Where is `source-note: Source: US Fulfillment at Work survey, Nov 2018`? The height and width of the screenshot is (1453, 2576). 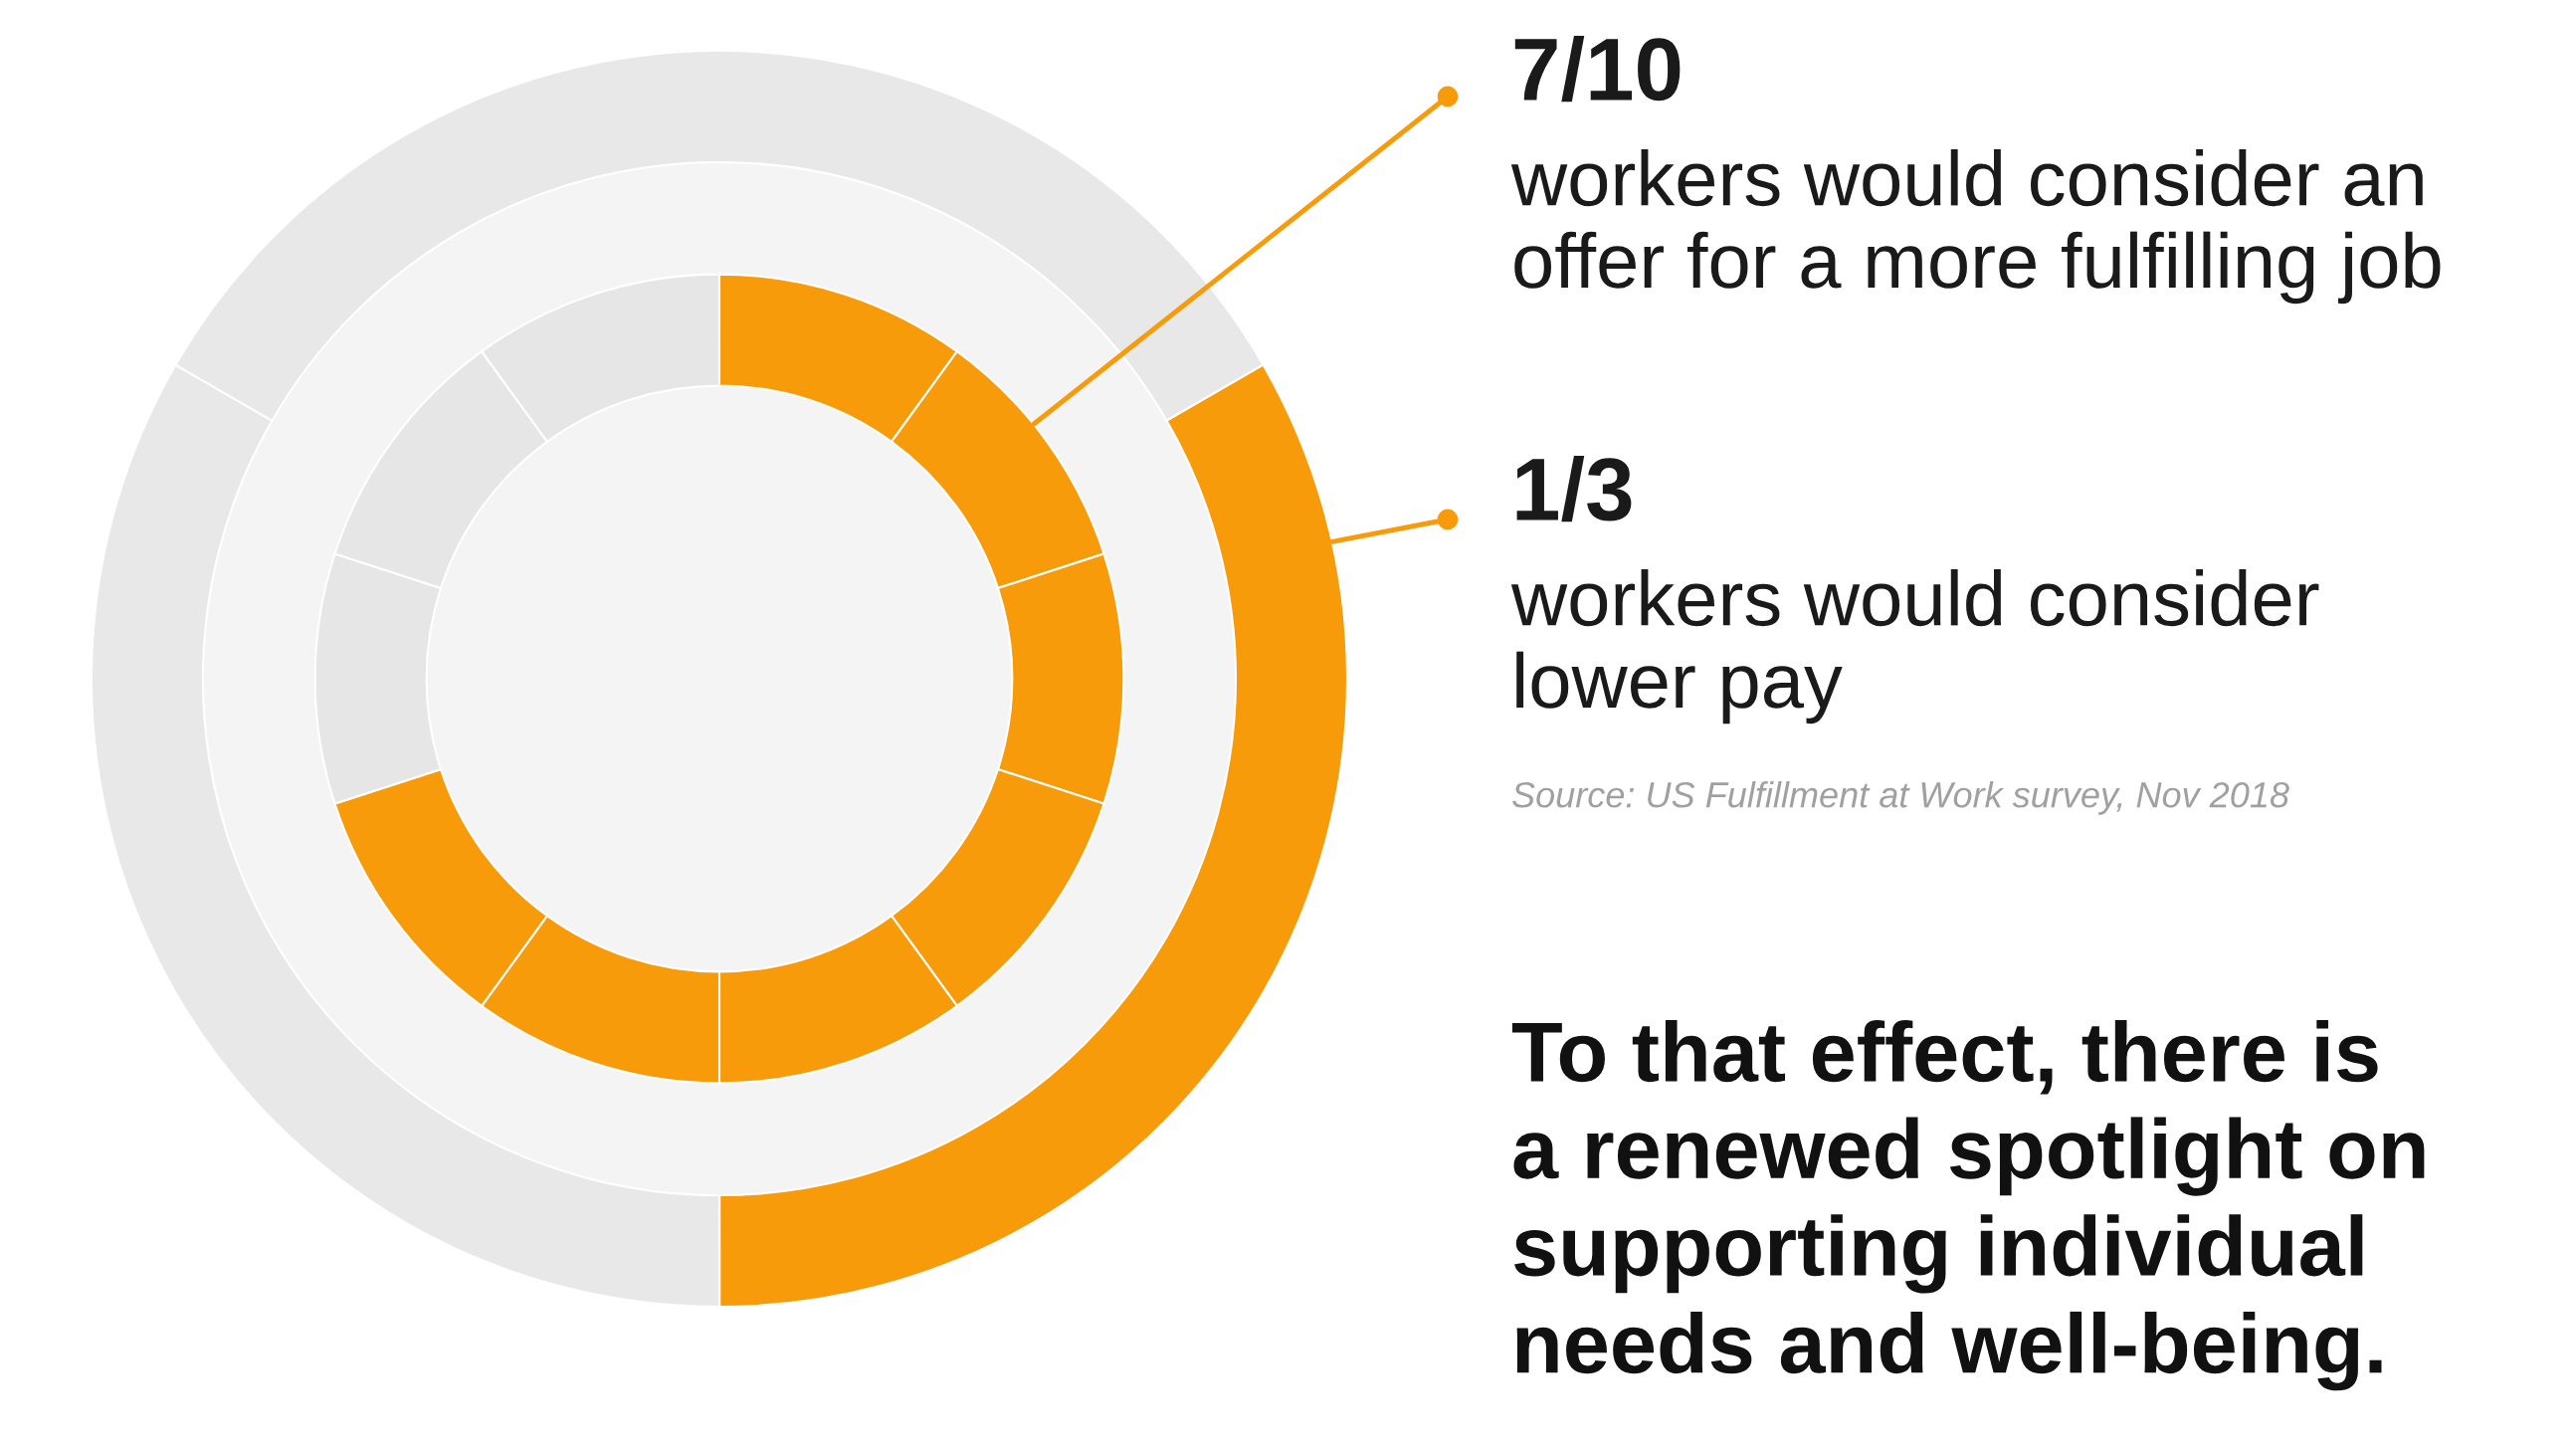
source-note: Source: US Fulfillment at Work survey, Nov 2018 is located at coordinates (1900, 798).